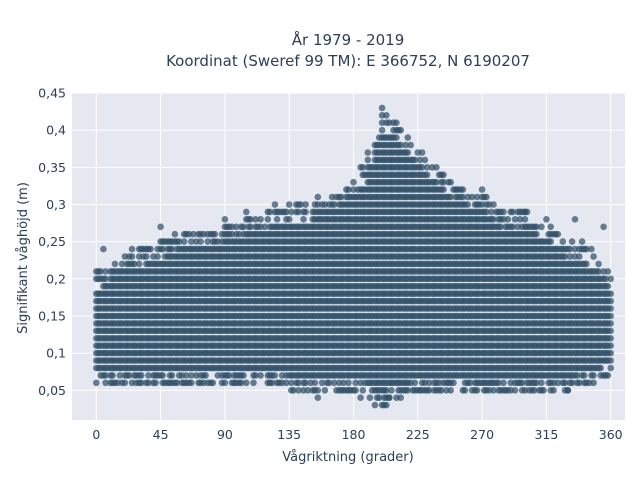 The image size is (640, 480). What do you see at coordinates (96, 434) in the screenshot?
I see `x-tick-label: 0` at bounding box center [96, 434].